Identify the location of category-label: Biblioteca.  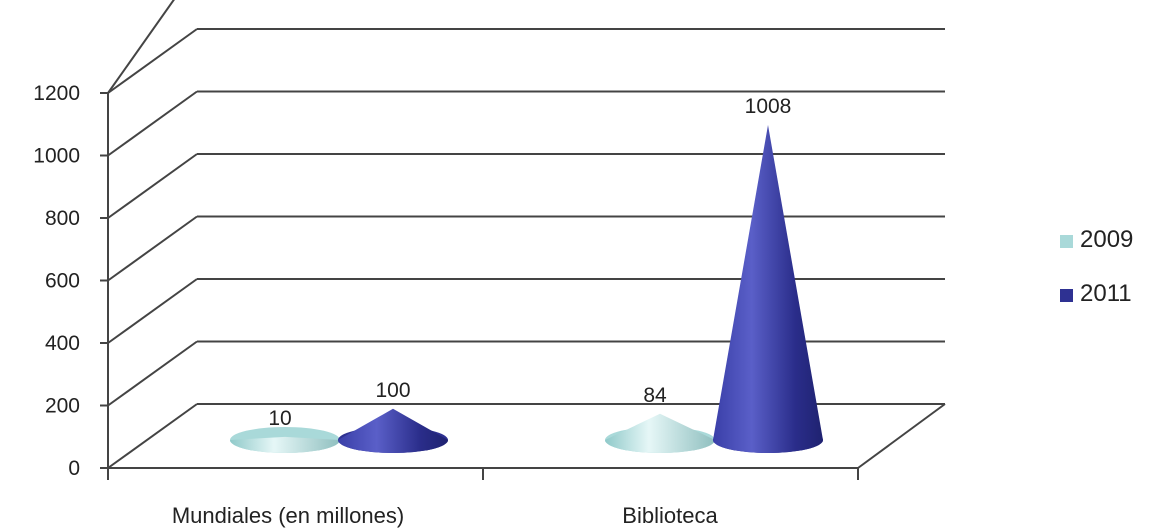
(670, 515).